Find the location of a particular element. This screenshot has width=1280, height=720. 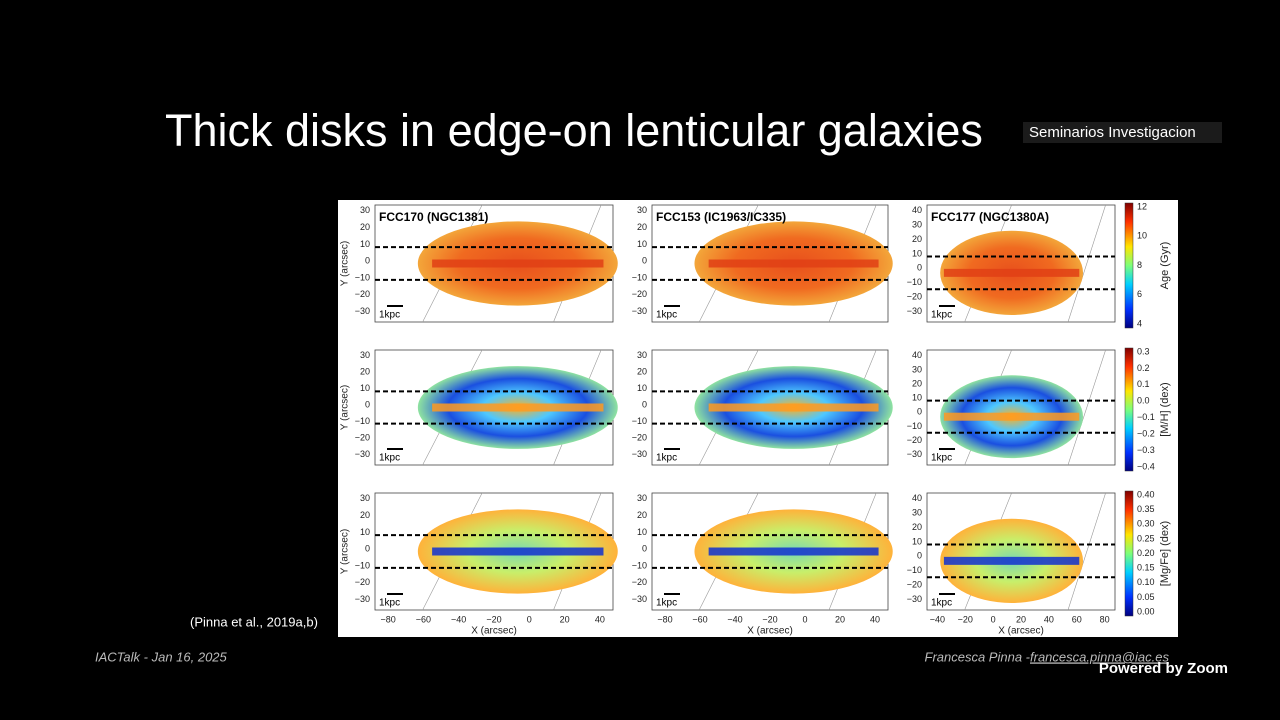

colorbar-tick-label: 0.2 is located at coordinates (1143, 368).